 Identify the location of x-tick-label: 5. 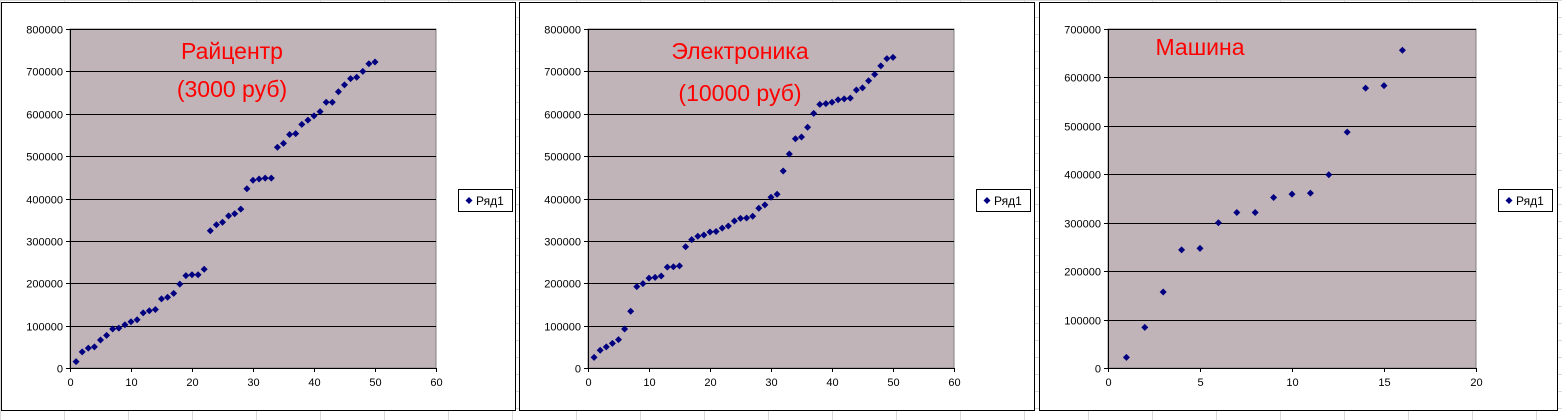
(1200, 383).